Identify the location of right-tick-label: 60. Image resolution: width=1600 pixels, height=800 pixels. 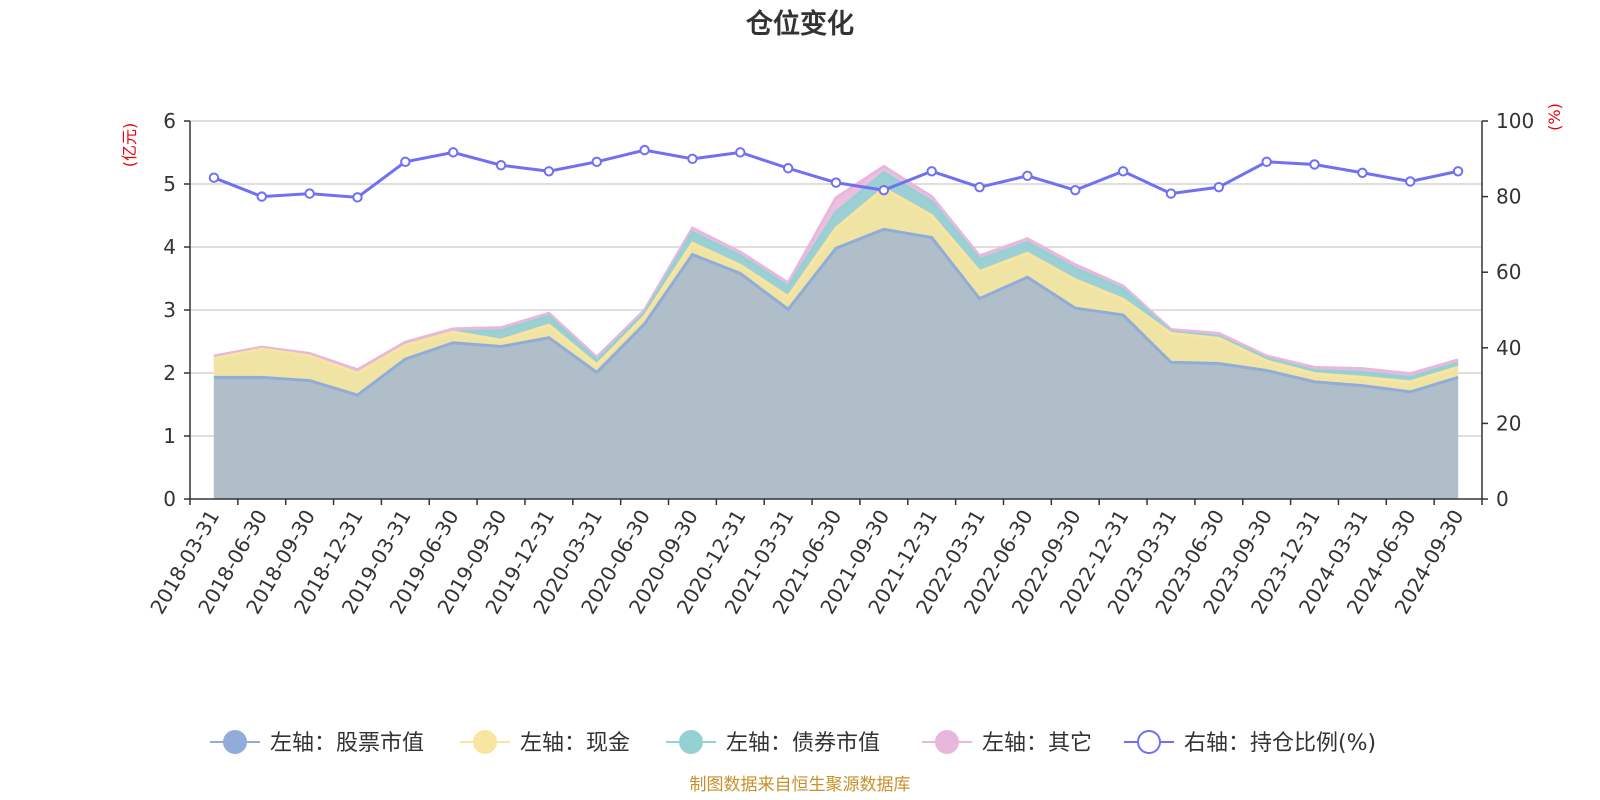
(1508, 272).